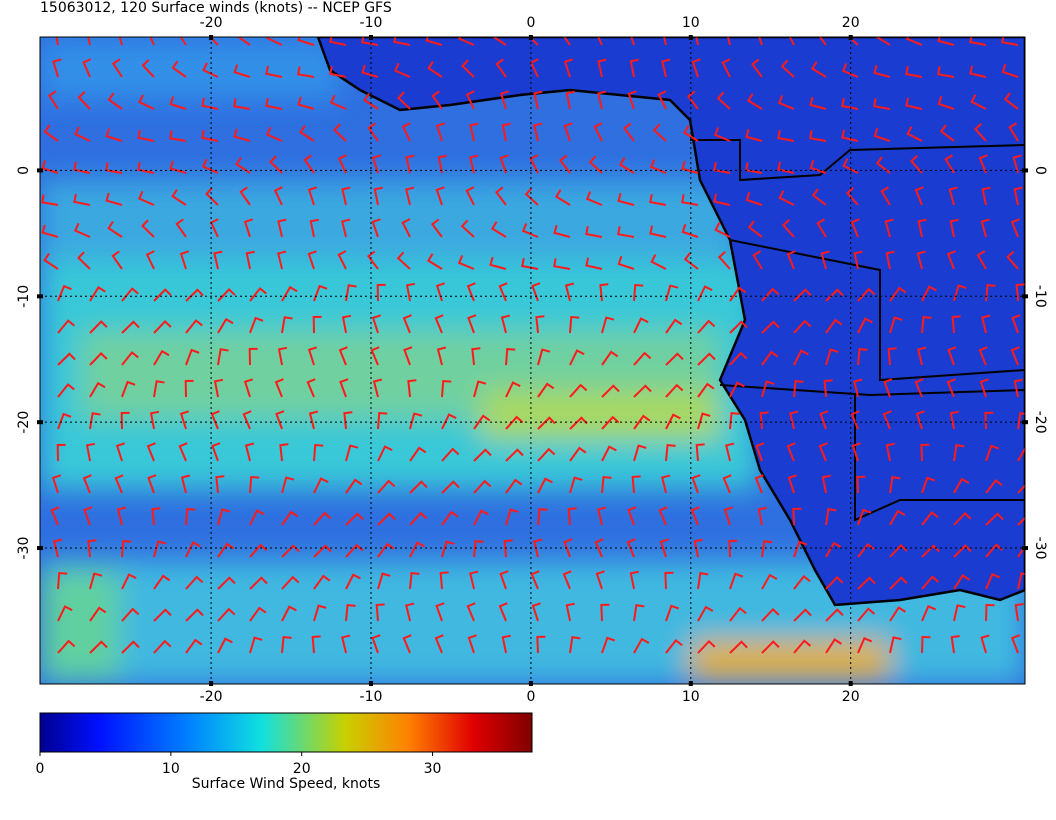 The height and width of the screenshot is (820, 1056). I want to click on colorbar, so click(286, 732).